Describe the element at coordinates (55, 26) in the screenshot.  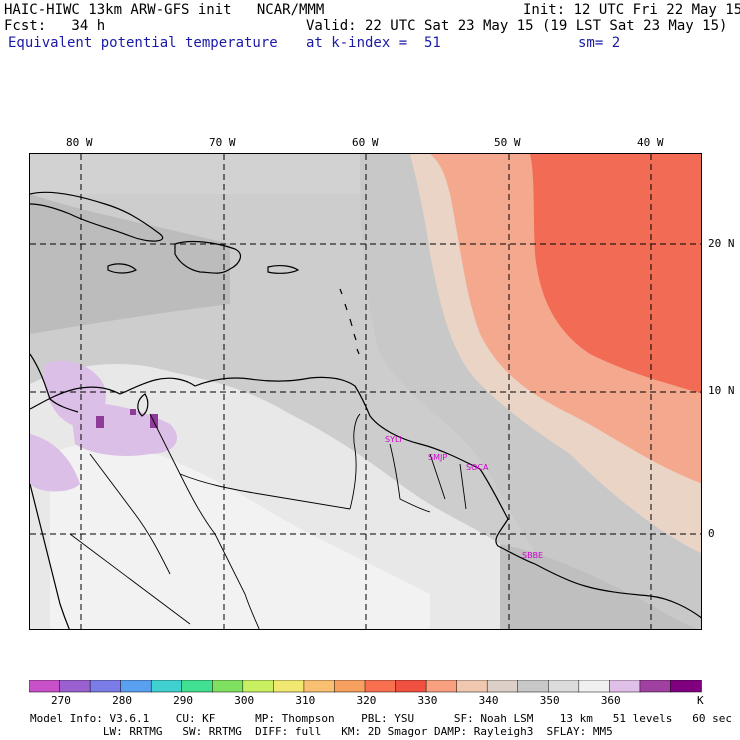
I see `forecast-hour: Fcst: 34 h` at that location.